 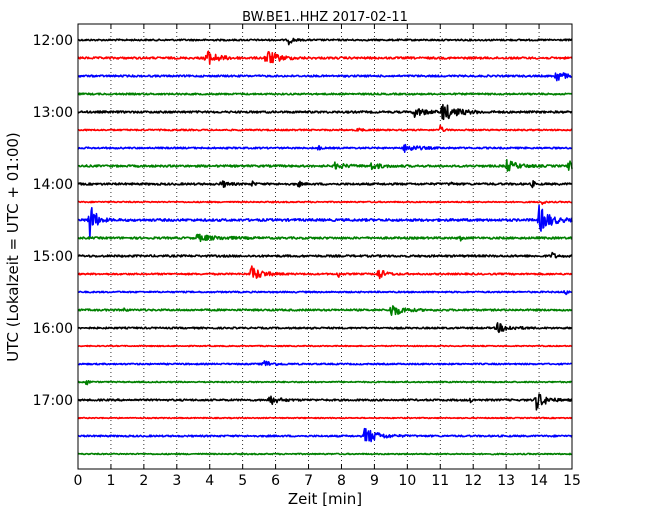 What do you see at coordinates (539, 481) in the screenshot?
I see `x-tick-label: 14` at bounding box center [539, 481].